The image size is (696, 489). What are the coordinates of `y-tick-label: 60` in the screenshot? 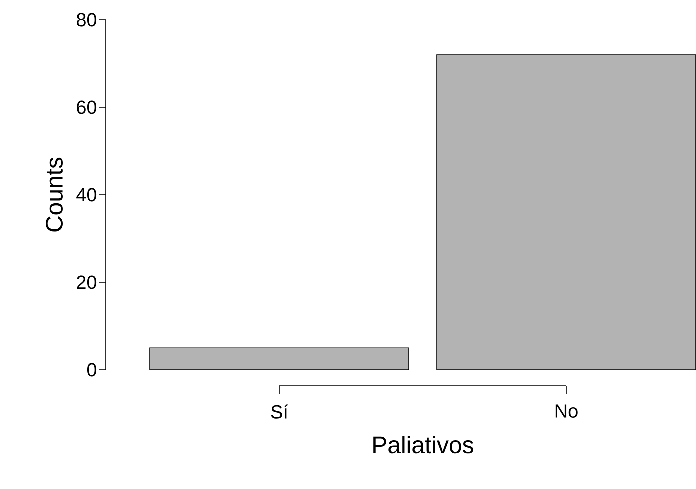 It's located at (87, 107).